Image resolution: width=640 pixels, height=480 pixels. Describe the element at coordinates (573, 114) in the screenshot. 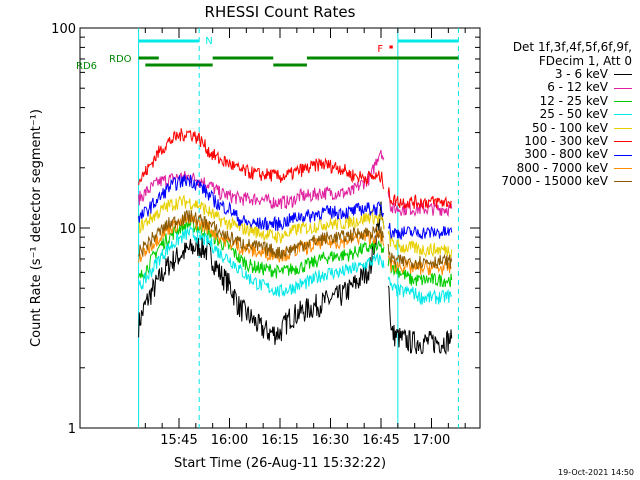

I see `legend-item-label: 25 - 50 keV` at that location.